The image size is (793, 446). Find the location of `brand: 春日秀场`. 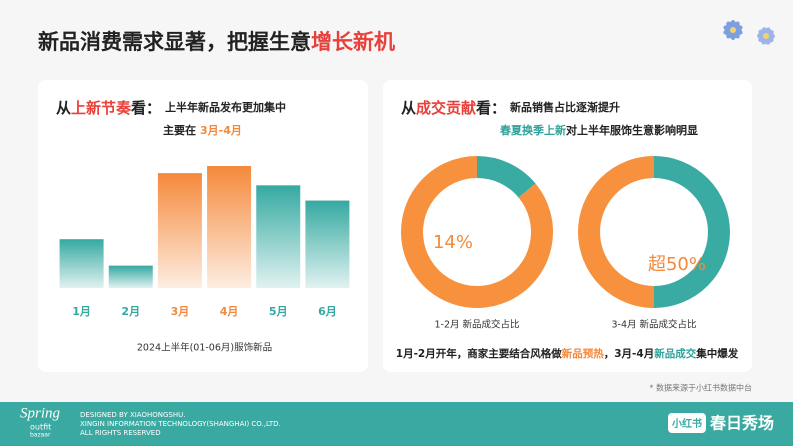

brand: 春日秀场 is located at coordinates (741, 423).